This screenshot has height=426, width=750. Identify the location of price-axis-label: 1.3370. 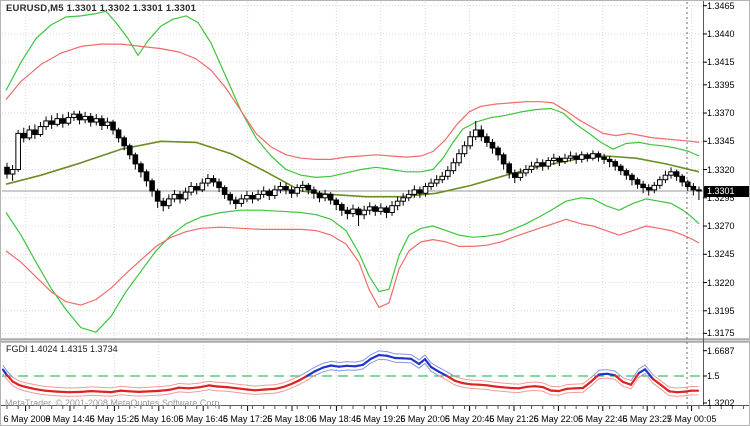
(721, 113).